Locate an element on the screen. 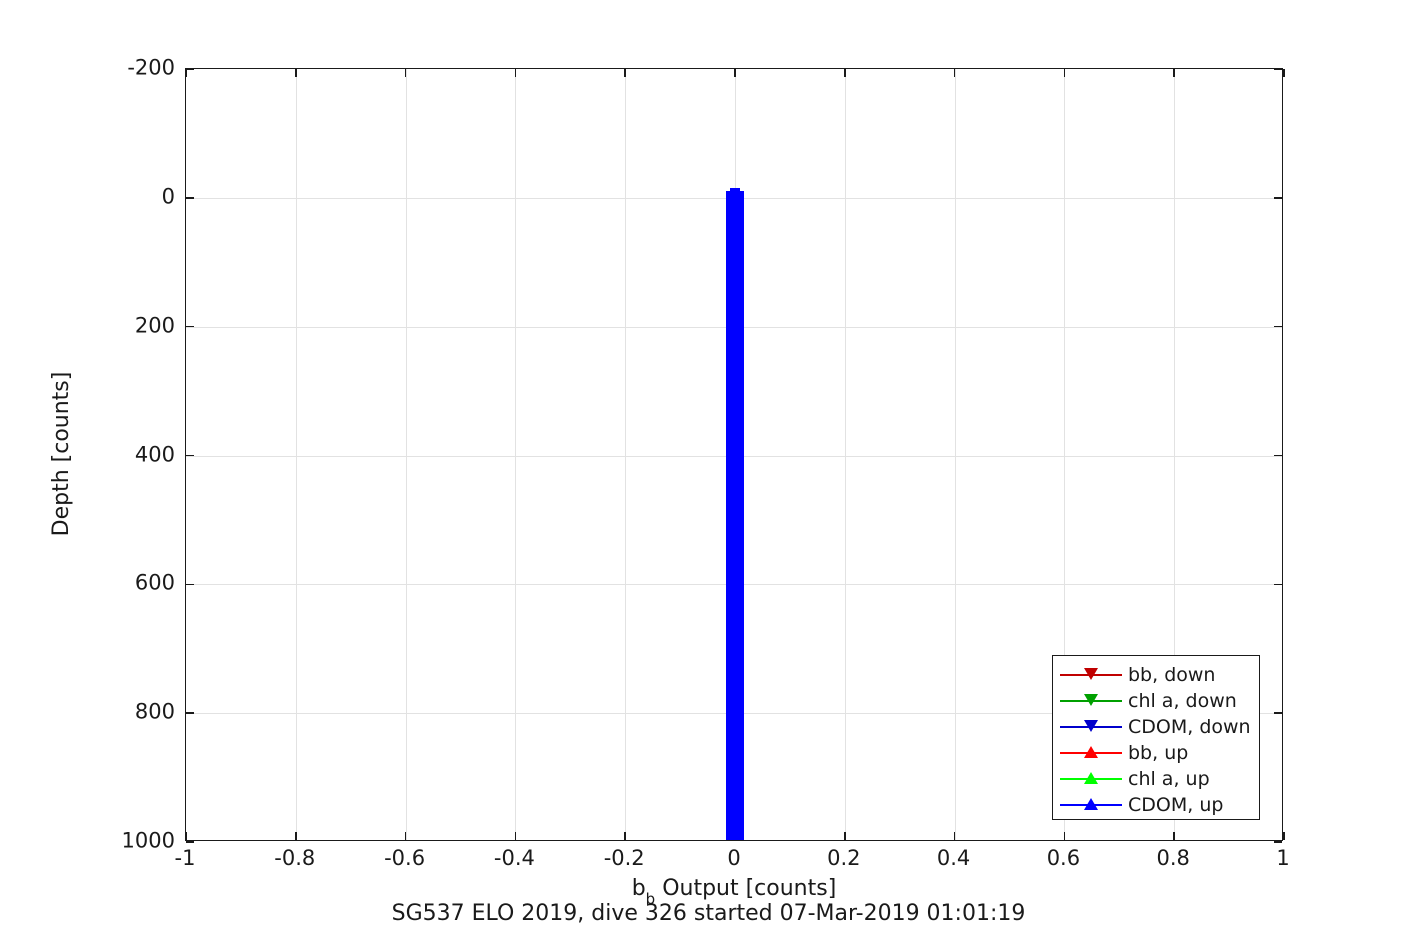 The height and width of the screenshot is (945, 1417). legend-label: CDOM, up is located at coordinates (1176, 804).